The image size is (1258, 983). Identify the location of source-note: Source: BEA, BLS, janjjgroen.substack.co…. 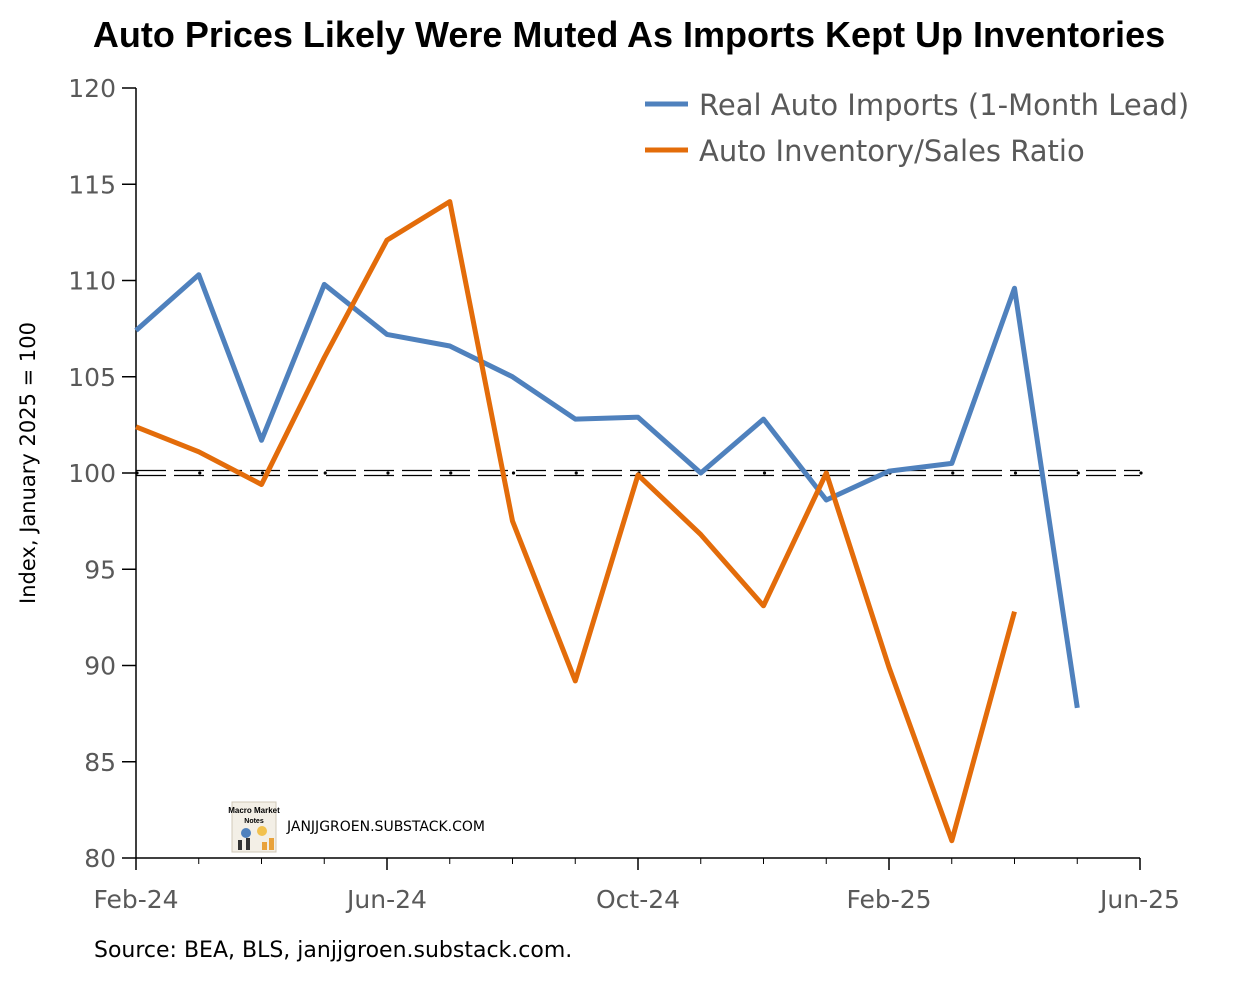
(333, 950).